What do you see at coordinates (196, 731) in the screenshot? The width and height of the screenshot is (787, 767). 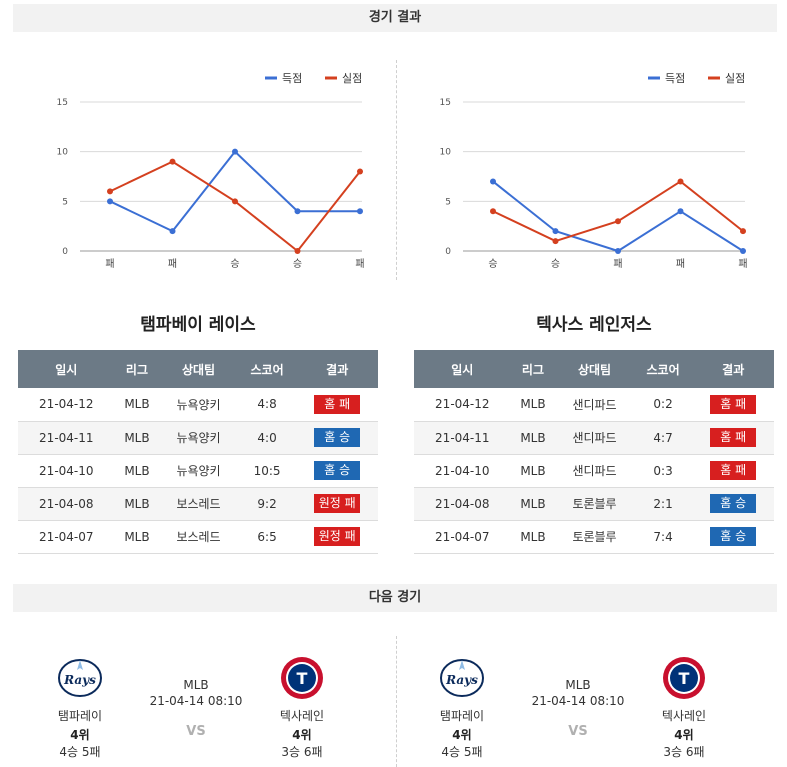 I see `vs-label: VS` at bounding box center [196, 731].